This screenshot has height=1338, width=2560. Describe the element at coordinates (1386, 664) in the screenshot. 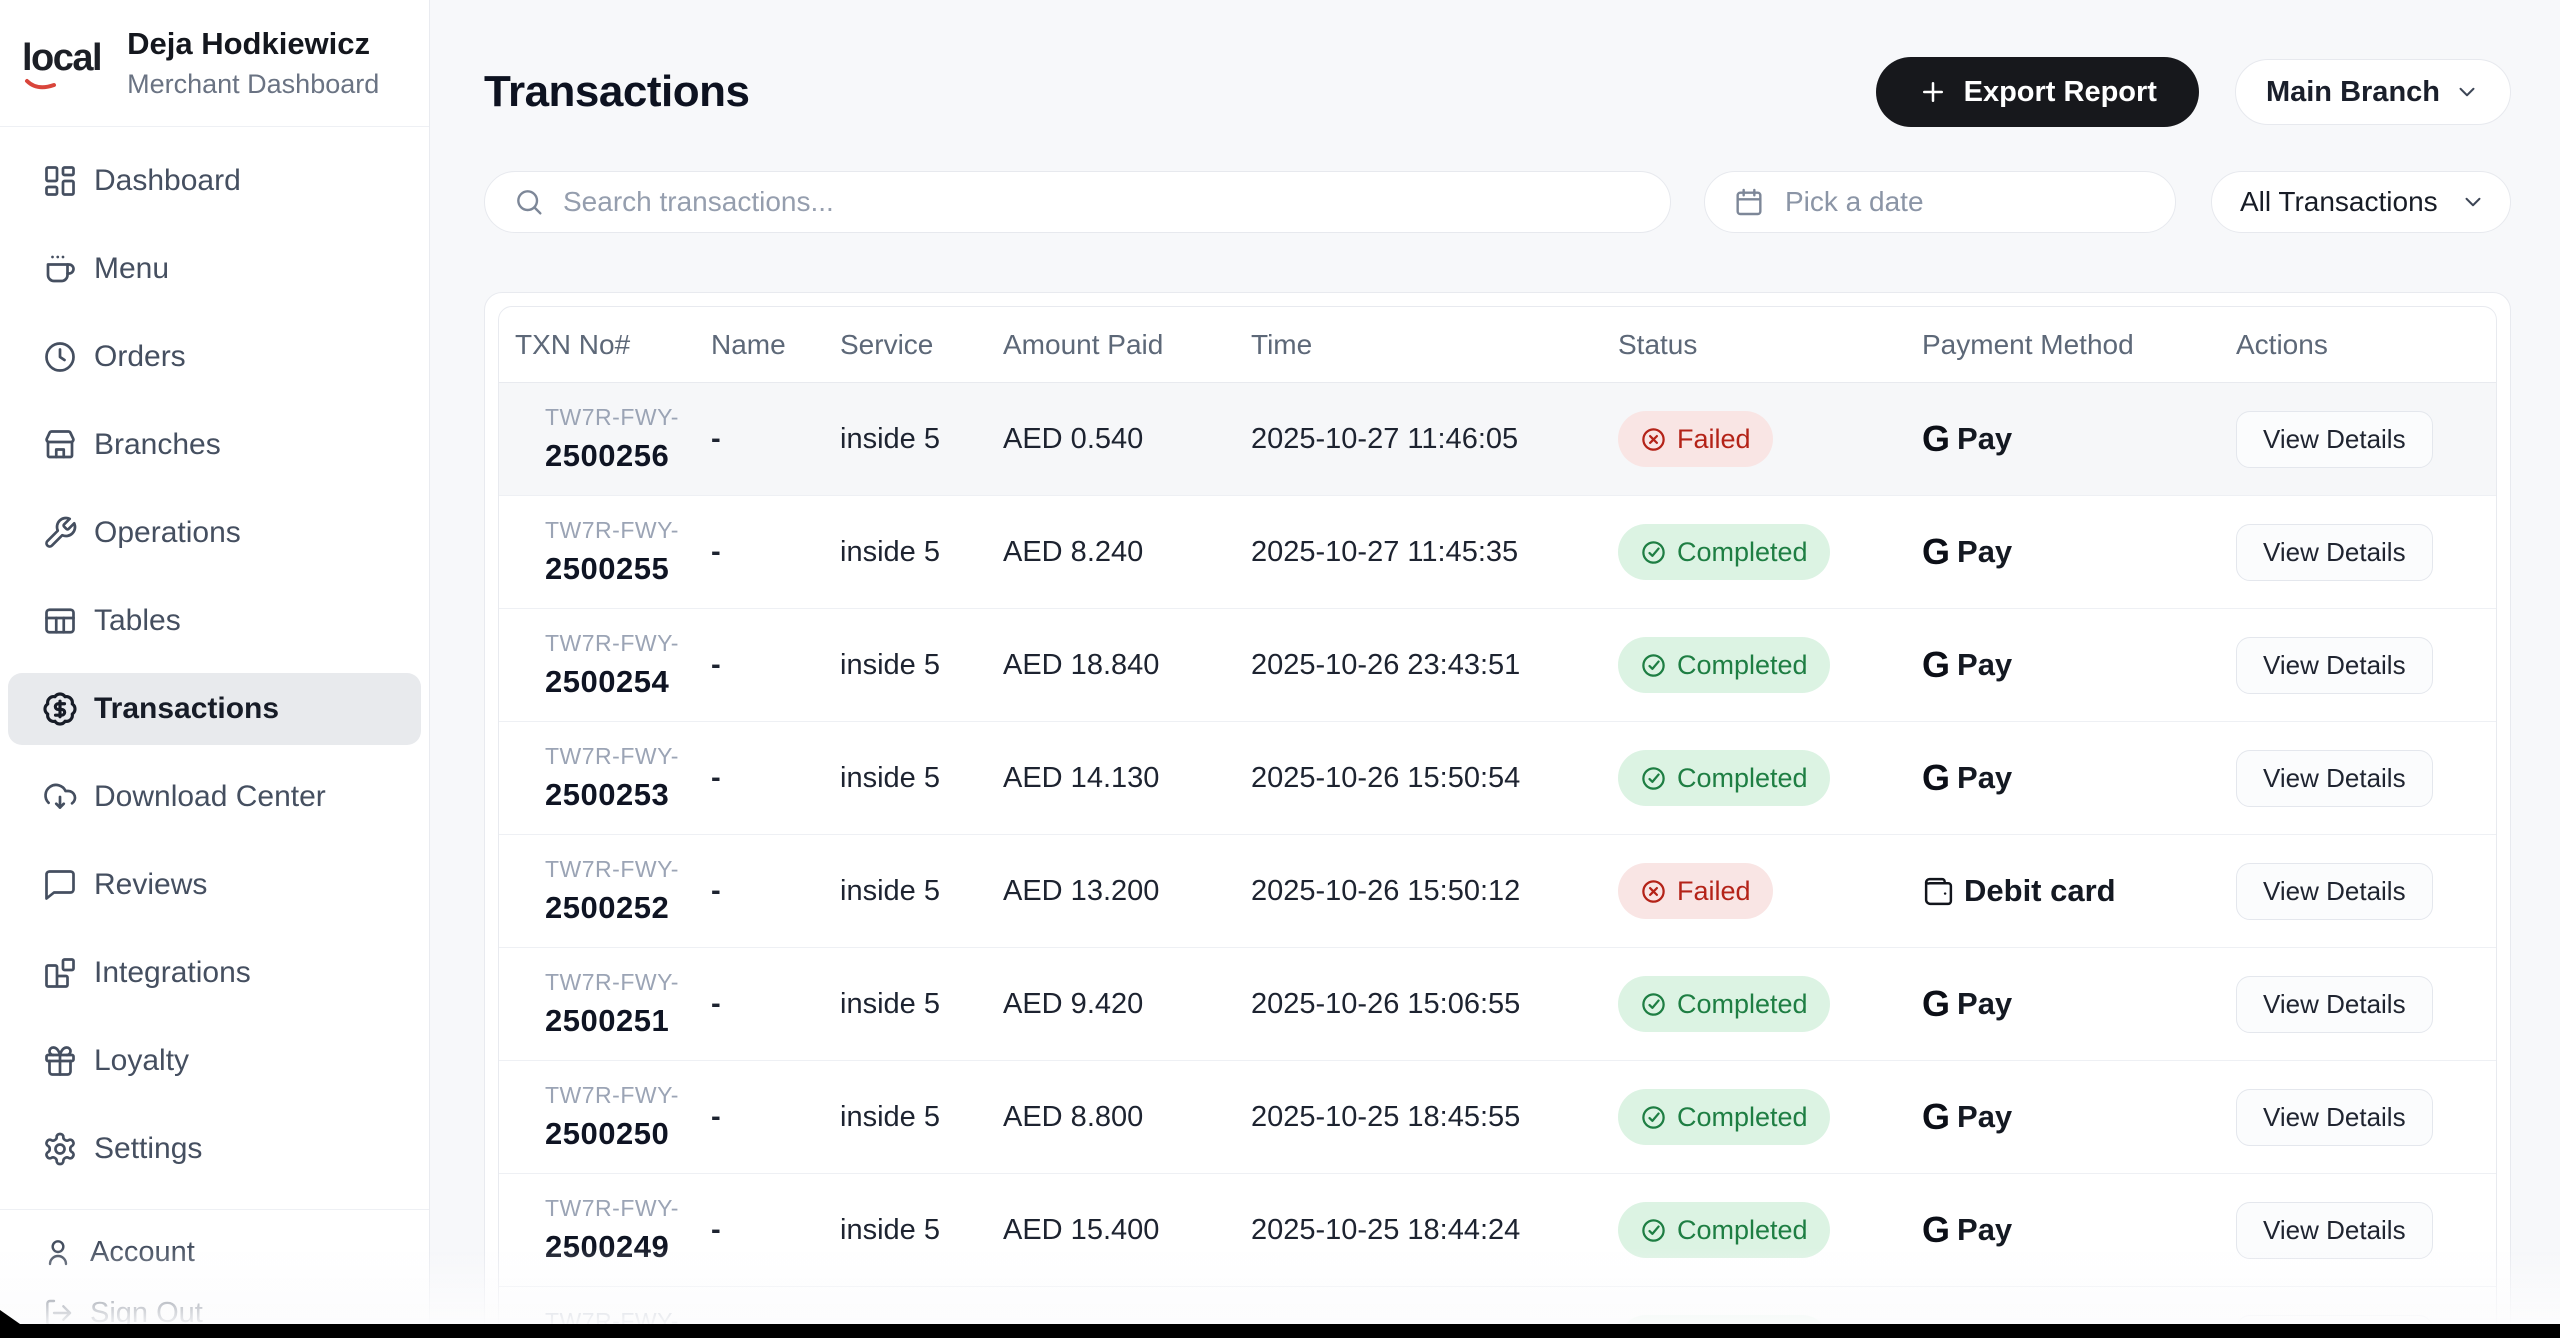

I see `time-cell: 2025-10-26 23:43:51` at that location.